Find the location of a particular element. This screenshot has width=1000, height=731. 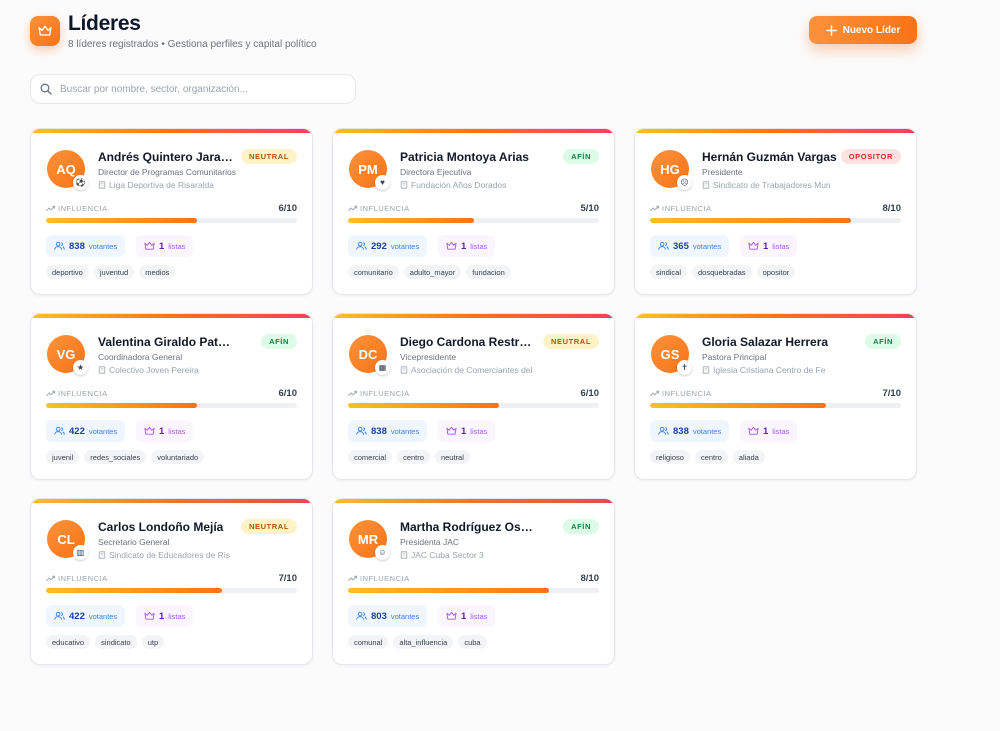

influence-value: 6/10 is located at coordinates (590, 393).